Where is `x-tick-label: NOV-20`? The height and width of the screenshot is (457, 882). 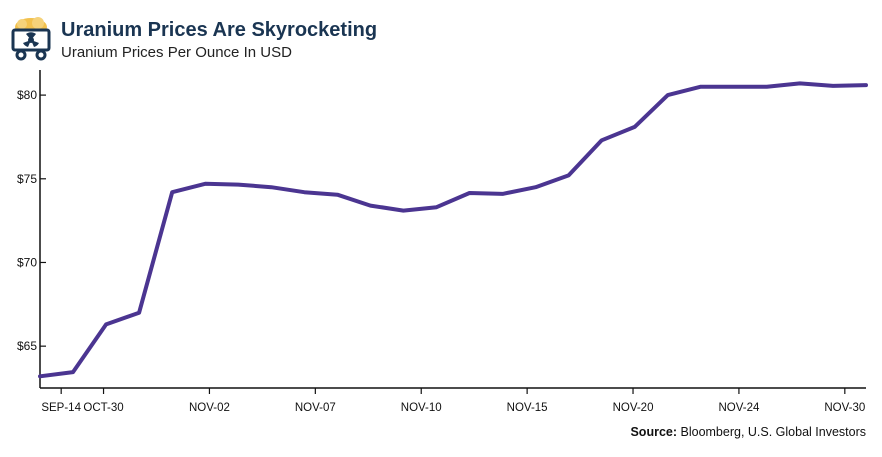
x-tick-label: NOV-20 is located at coordinates (633, 408).